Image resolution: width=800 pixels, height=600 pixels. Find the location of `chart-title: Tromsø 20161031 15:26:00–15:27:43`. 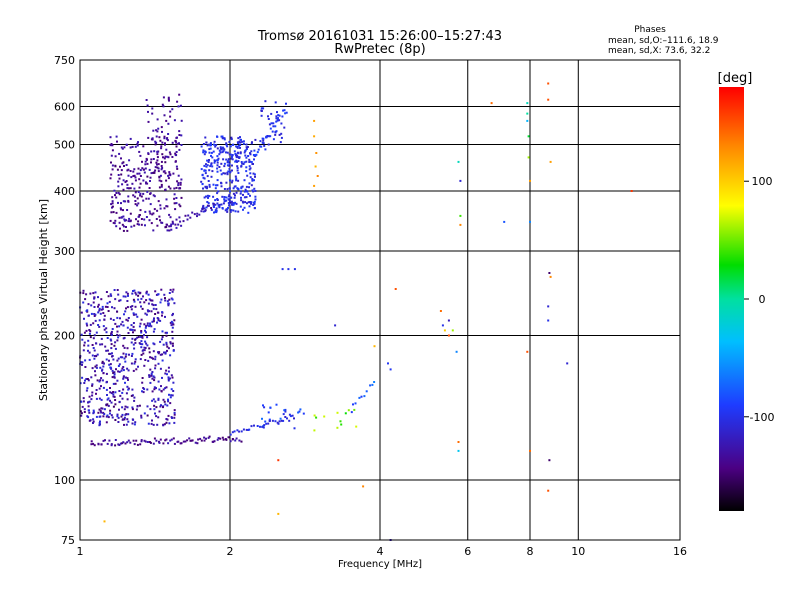

chart-title: Tromsø 20161031 15:26:00–15:27:43 is located at coordinates (379, 36).